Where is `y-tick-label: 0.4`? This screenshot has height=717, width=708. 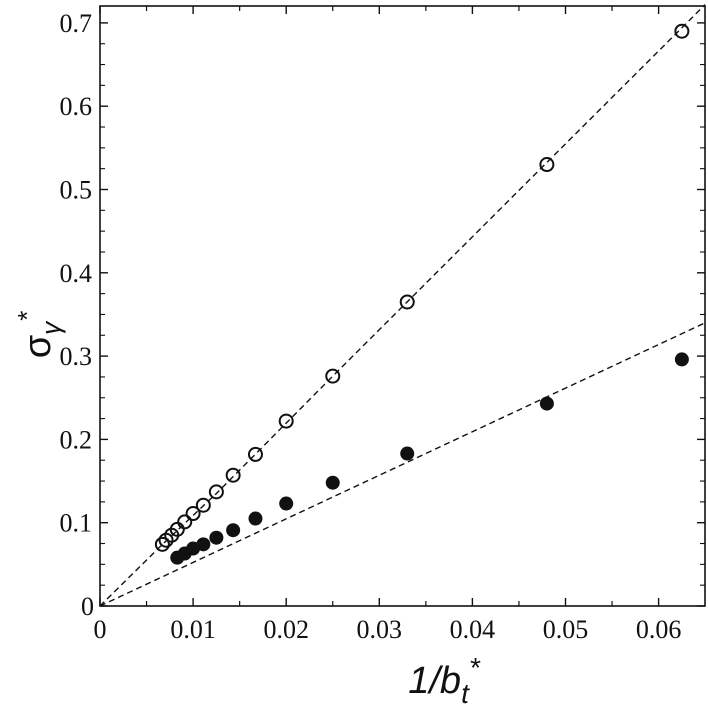
y-tick-label: 0.4 is located at coordinates (76, 273).